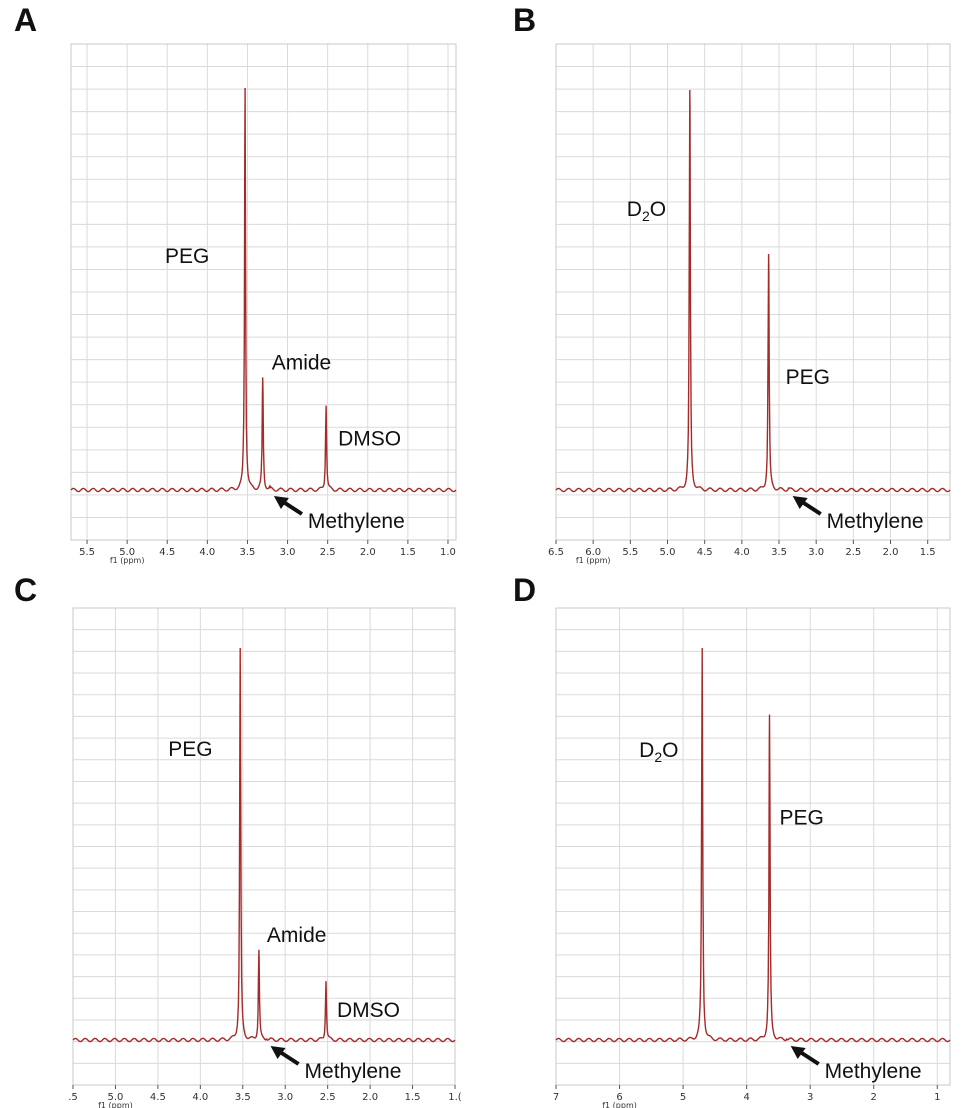  Describe the element at coordinates (593, 552) in the screenshot. I see `x-tick-label: 6.0` at that location.